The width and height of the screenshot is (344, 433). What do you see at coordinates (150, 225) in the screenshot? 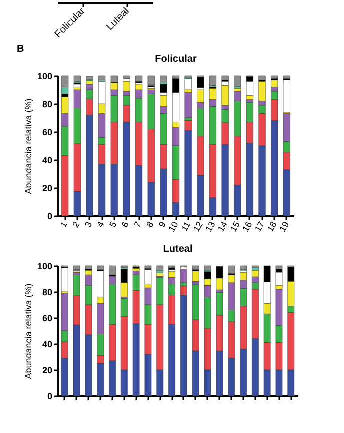
I see `x-tick-label: 8` at bounding box center [150, 225].